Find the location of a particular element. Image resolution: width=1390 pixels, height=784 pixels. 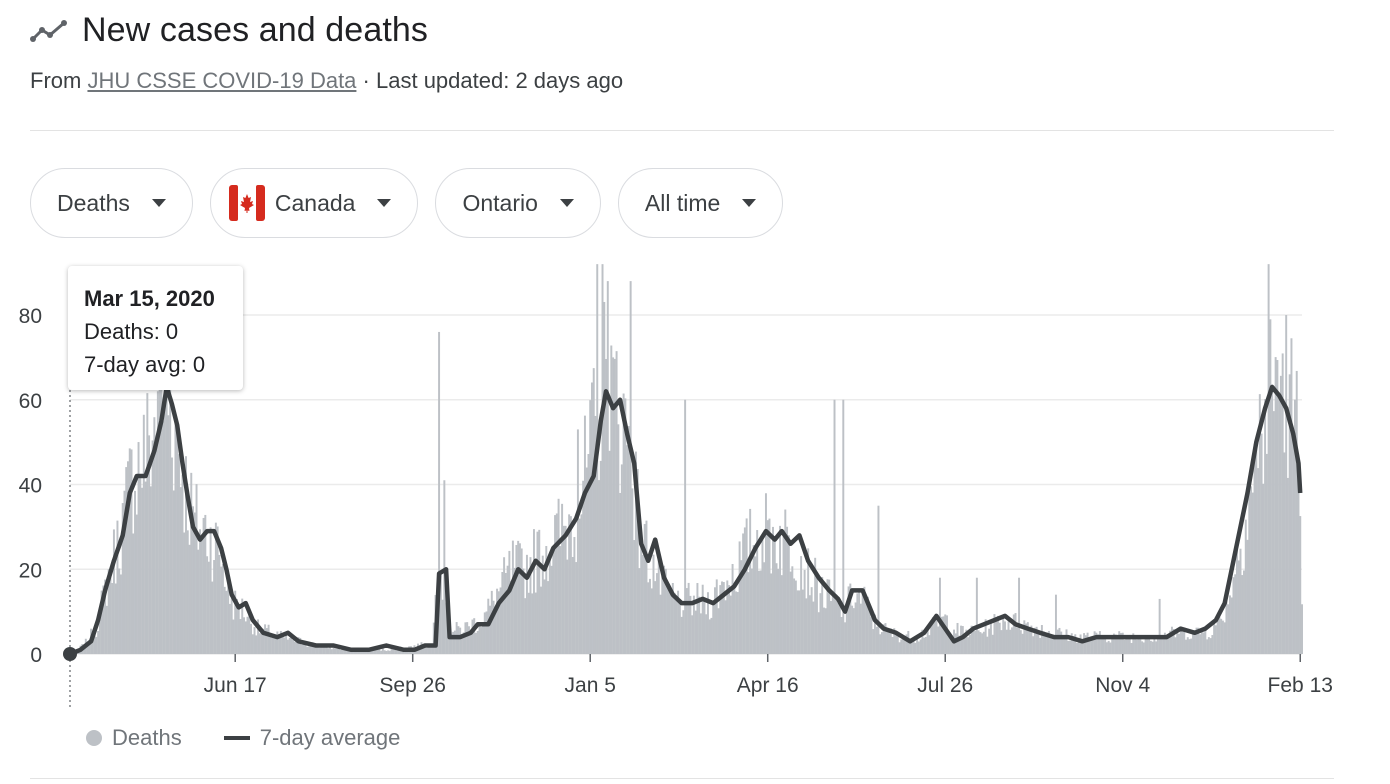

metric-dropdown: Deaths is located at coordinates (111, 203).